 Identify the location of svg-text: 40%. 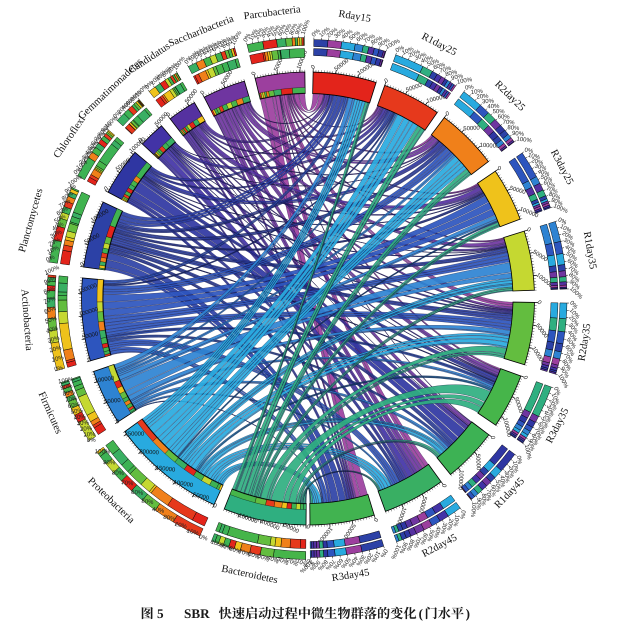
(80, 417).